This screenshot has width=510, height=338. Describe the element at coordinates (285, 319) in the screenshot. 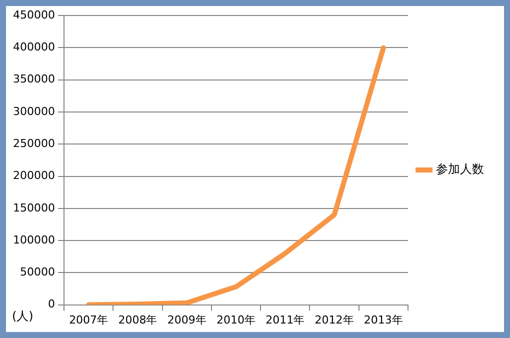

I see `x-tick-label: 2011年` at that location.